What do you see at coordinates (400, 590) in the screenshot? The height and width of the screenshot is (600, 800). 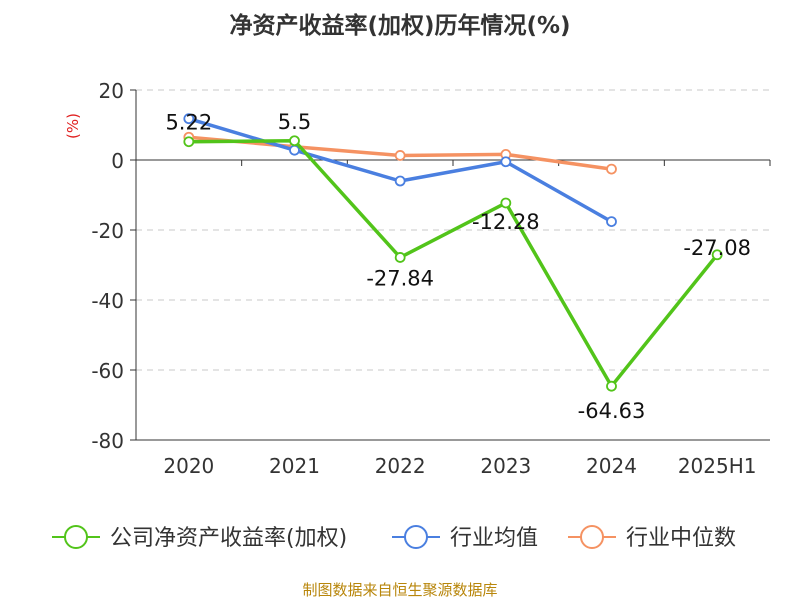 I see `source-note: 制图数据来自恒生聚源数据库` at bounding box center [400, 590].